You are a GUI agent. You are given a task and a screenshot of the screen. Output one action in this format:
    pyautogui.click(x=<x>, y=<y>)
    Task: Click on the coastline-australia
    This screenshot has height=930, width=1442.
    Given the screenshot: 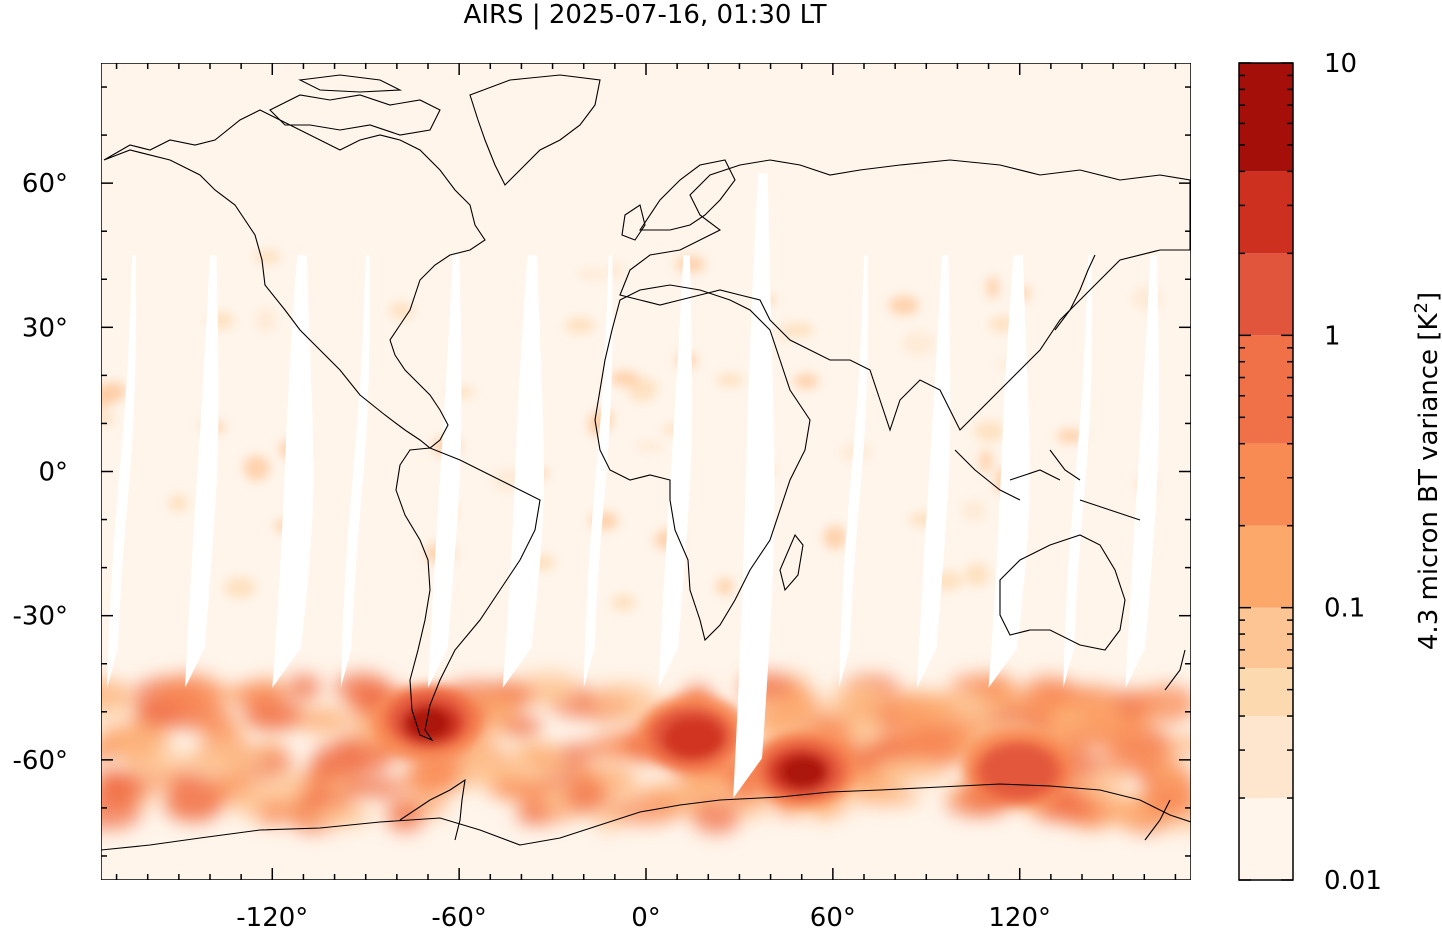 What is the action you would take?
    pyautogui.click(x=1062, y=592)
    